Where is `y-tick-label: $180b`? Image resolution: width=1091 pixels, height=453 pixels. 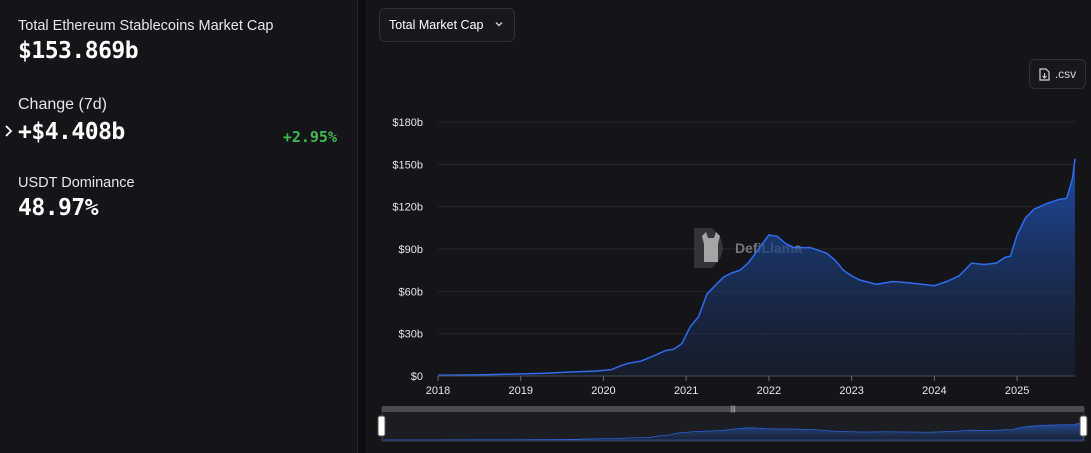 y-tick-label: $180b is located at coordinates (407, 123).